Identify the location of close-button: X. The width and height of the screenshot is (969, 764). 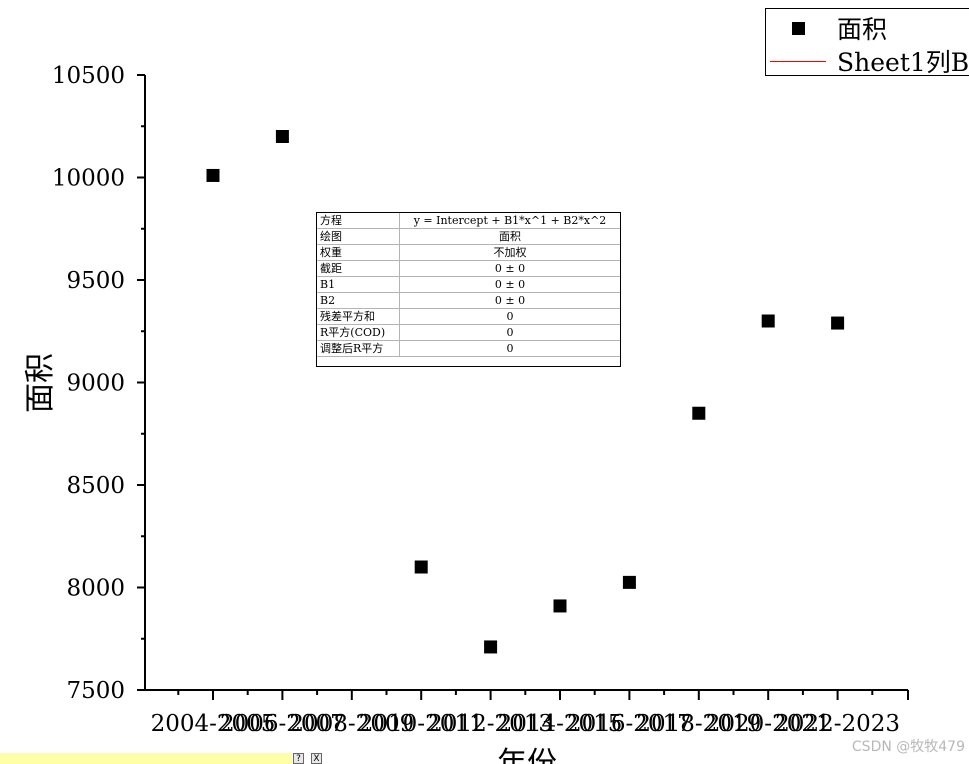
(316, 758).